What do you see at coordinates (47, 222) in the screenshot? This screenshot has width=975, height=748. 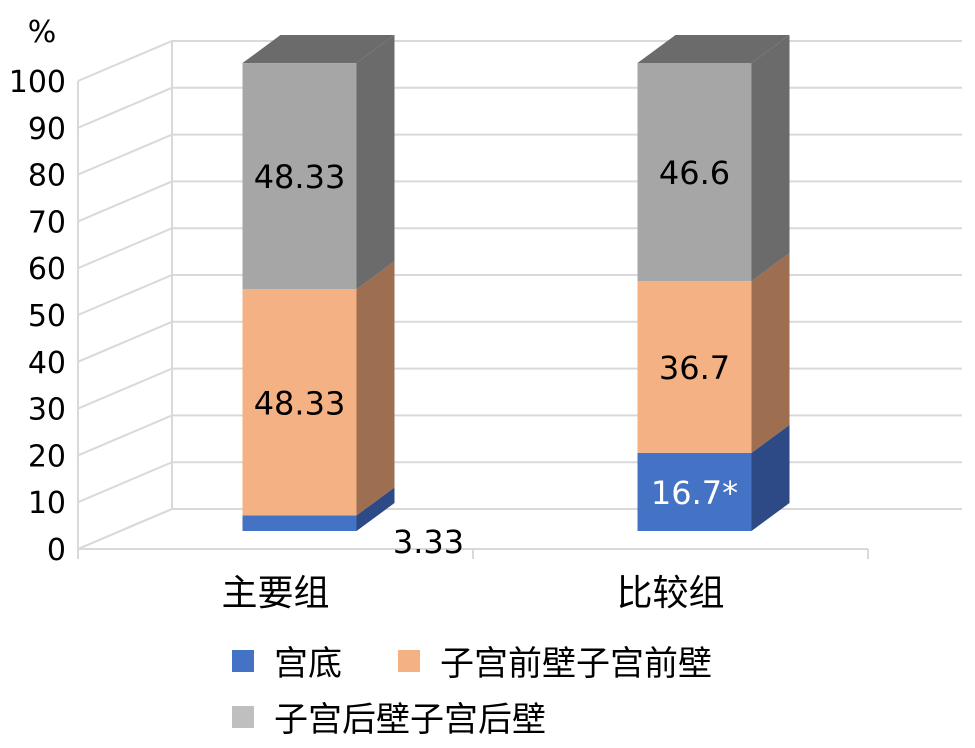 I see `y-tick-label: 70` at bounding box center [47, 222].